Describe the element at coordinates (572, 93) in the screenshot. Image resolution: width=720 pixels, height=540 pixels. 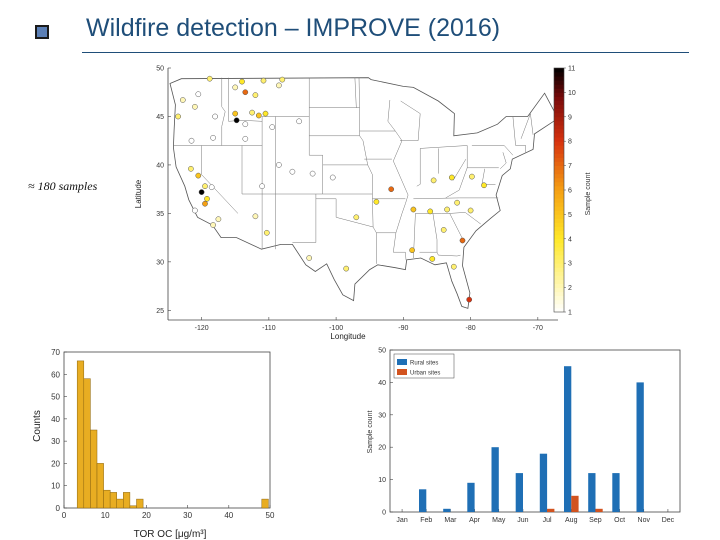
I see `colorbar-tick-label: 10` at that location.